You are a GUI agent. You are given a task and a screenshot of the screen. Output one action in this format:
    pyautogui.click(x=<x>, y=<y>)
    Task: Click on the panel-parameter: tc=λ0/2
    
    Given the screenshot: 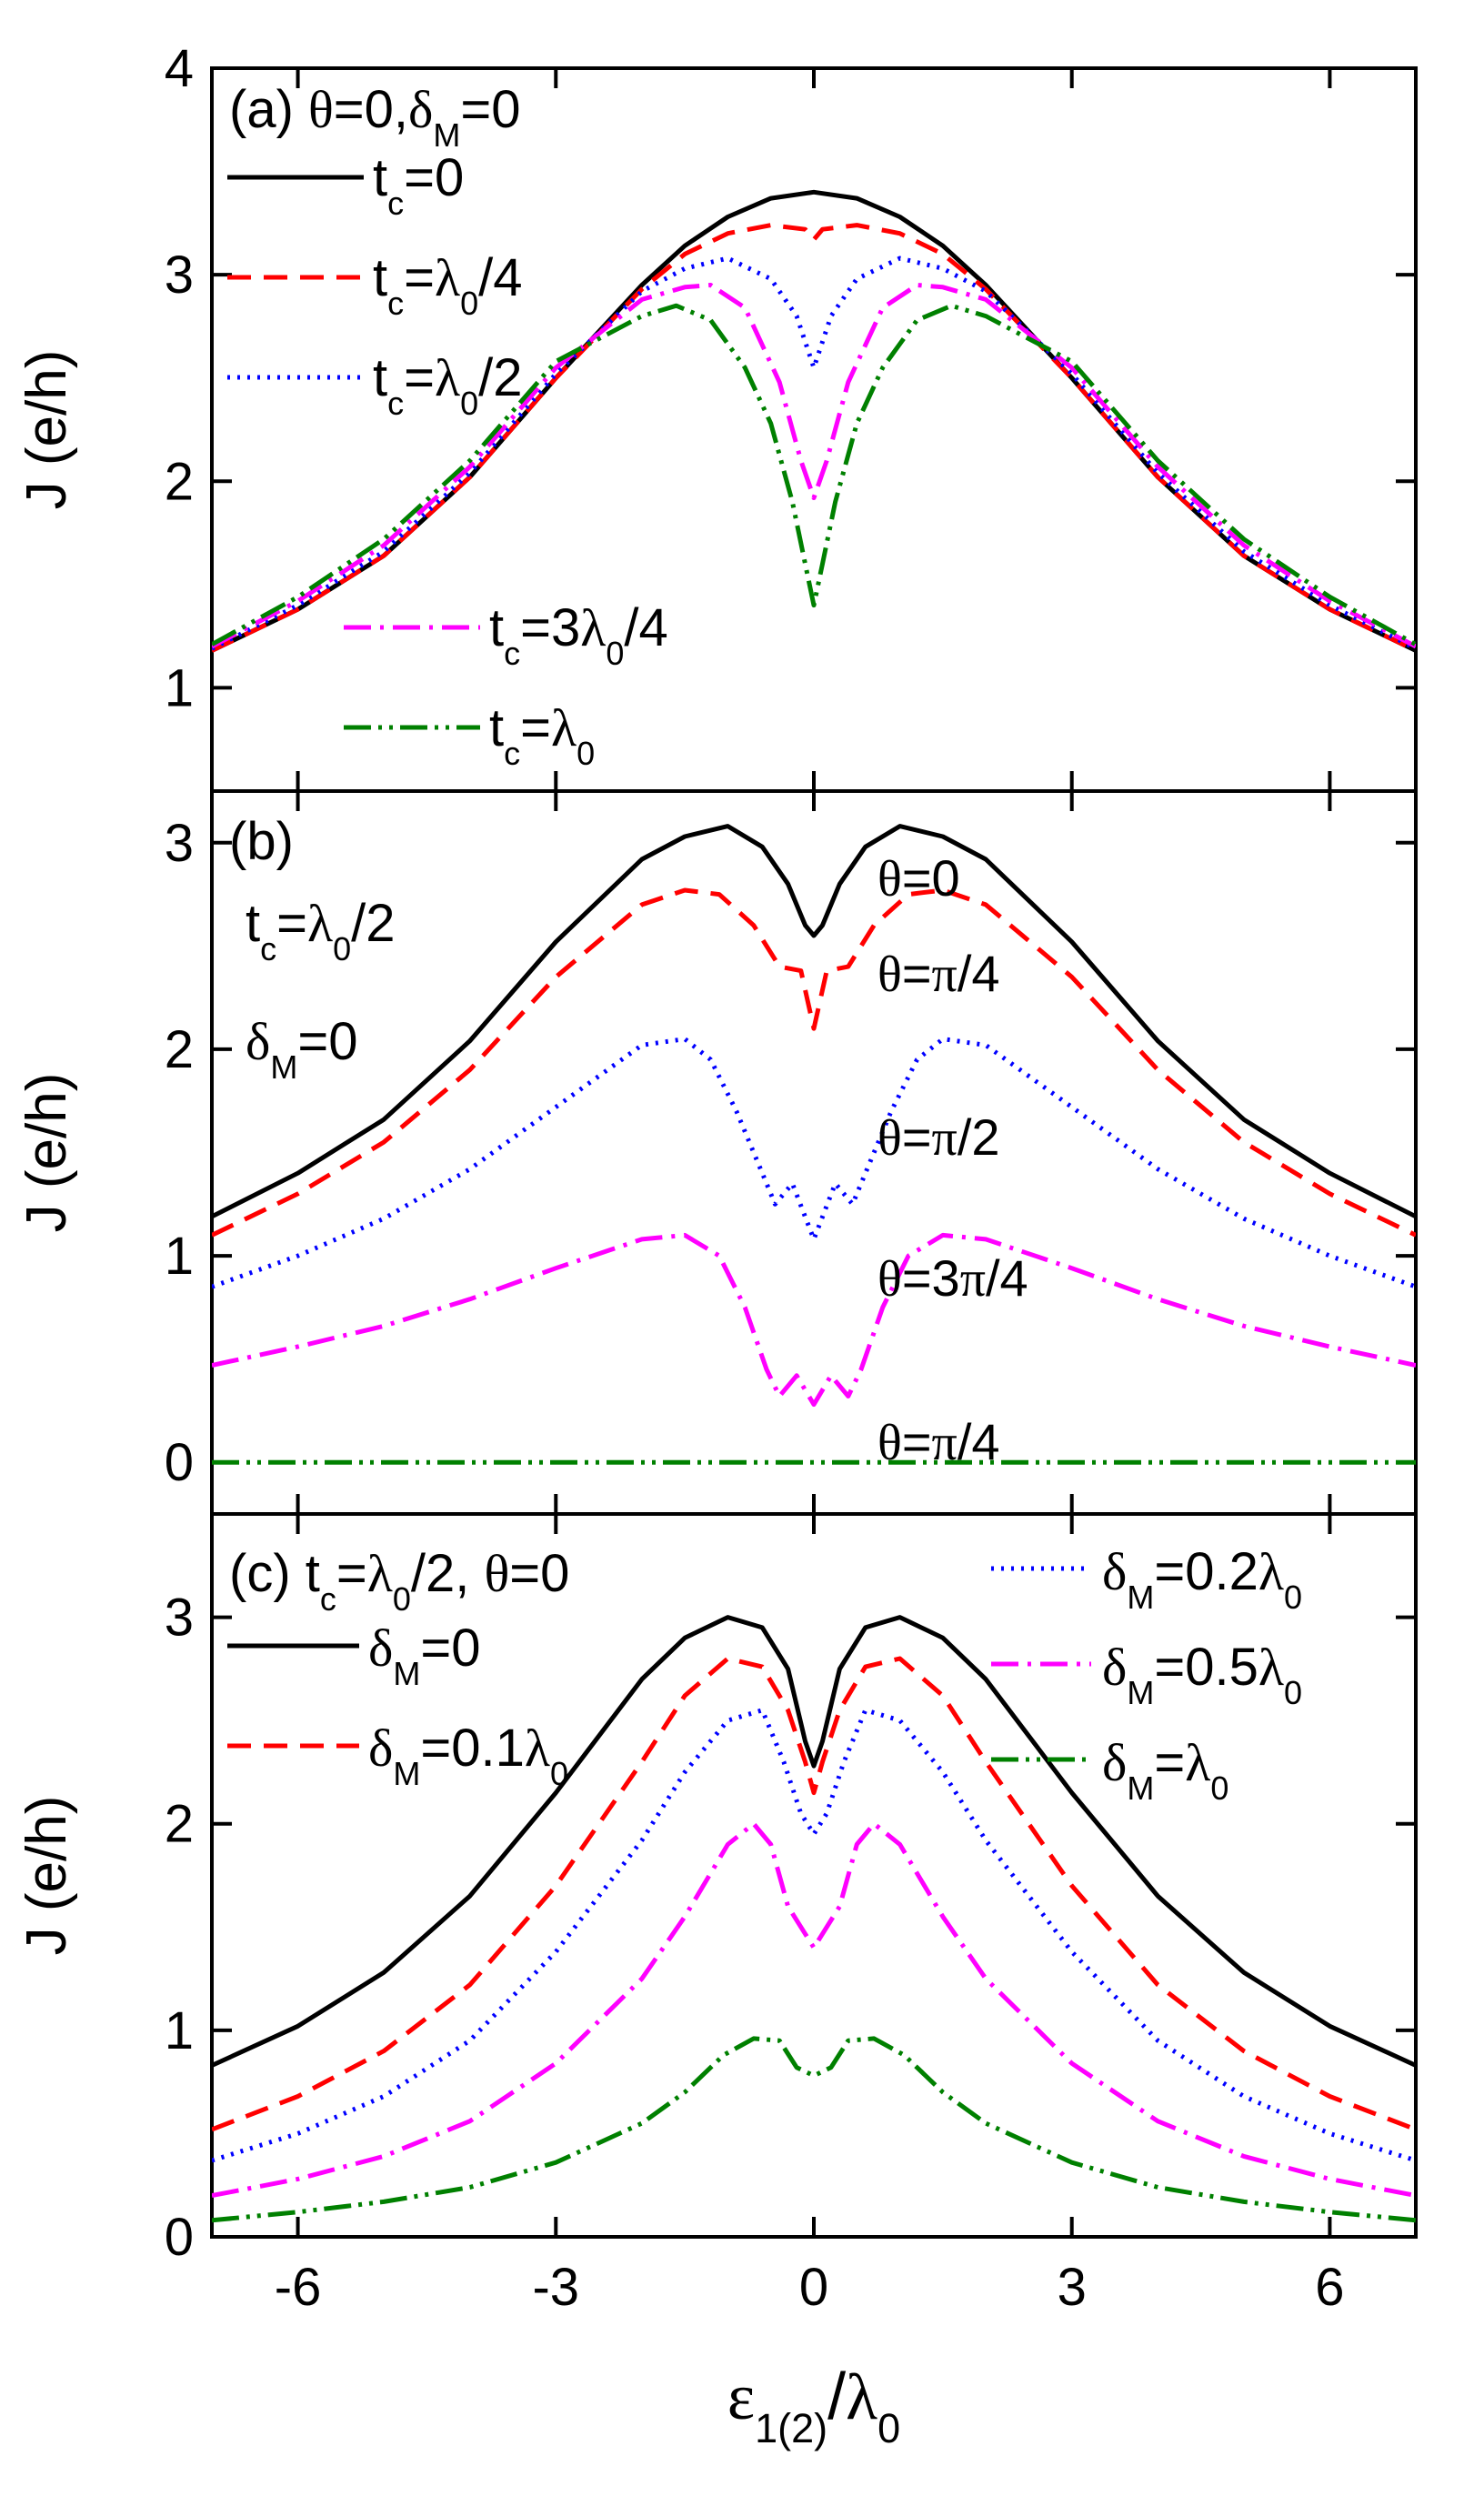 What is the action you would take?
    pyautogui.click(x=321, y=930)
    